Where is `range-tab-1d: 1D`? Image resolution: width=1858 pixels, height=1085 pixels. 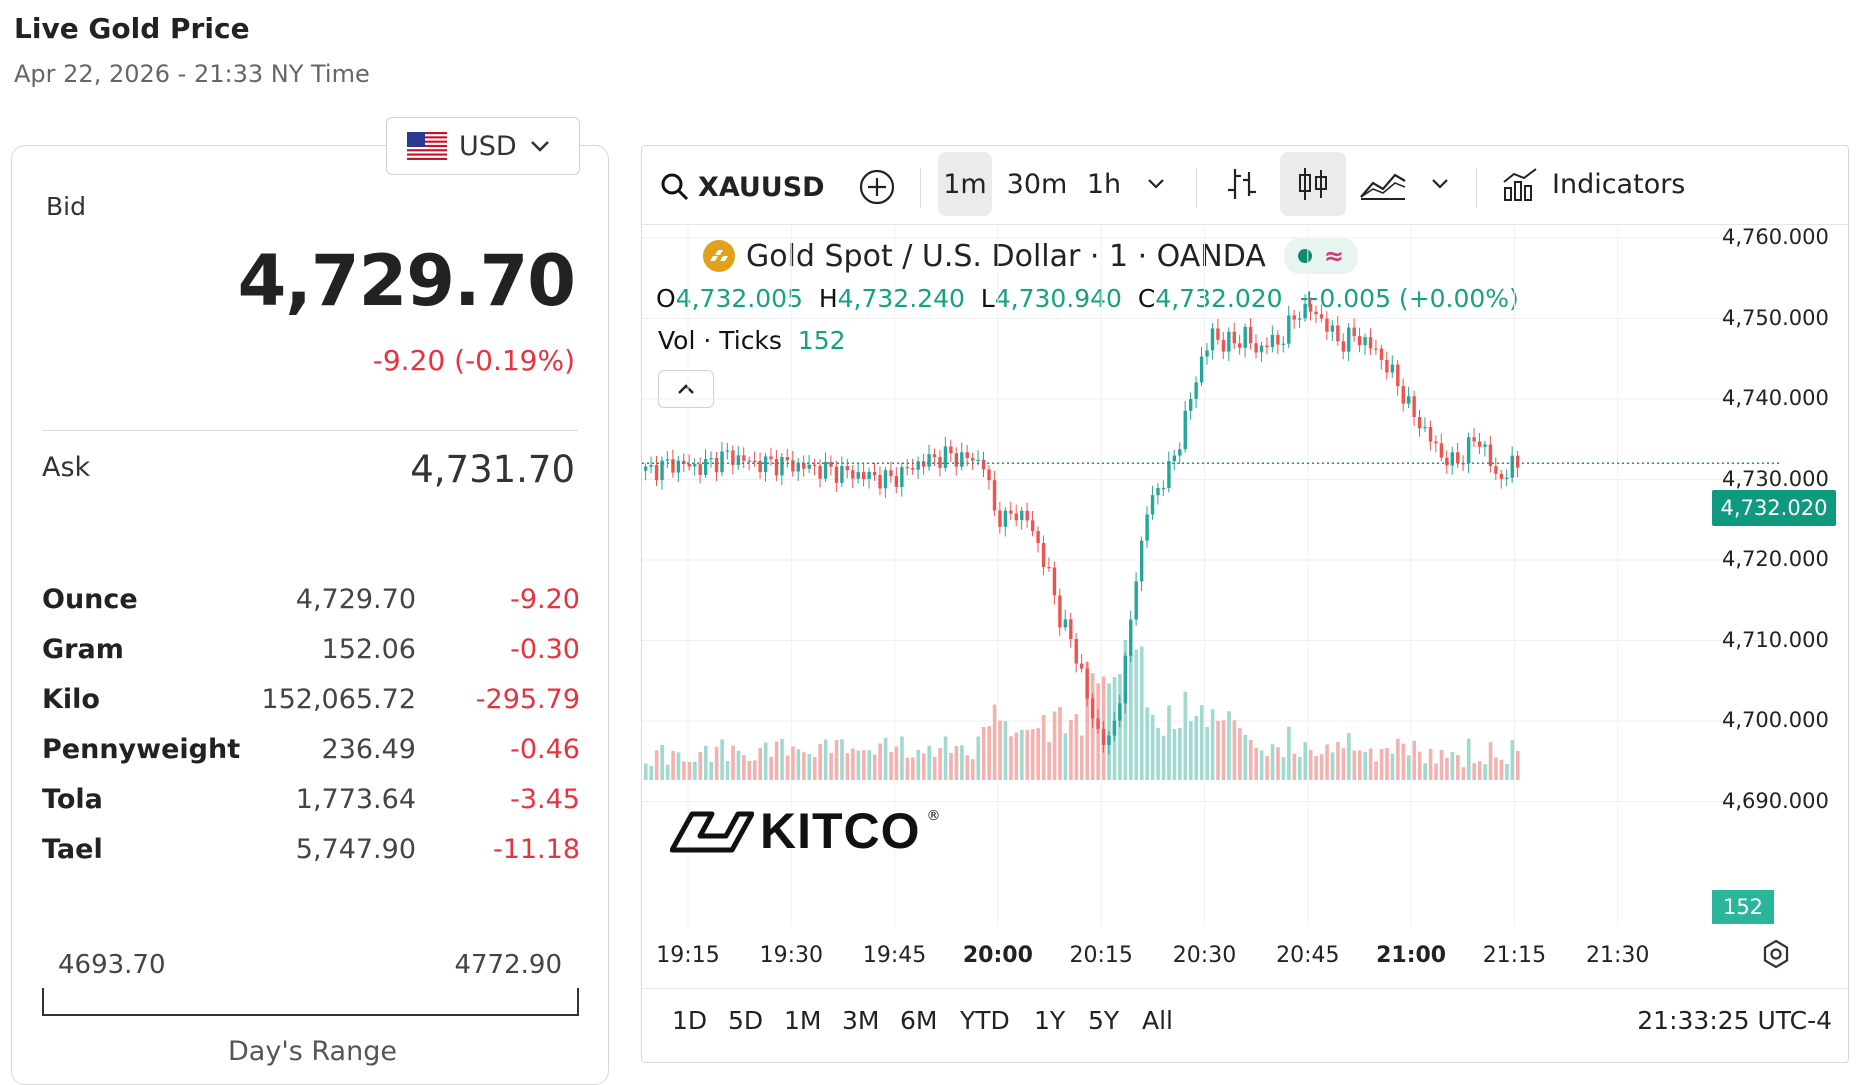
range-tab-1d: 1D is located at coordinates (690, 1020).